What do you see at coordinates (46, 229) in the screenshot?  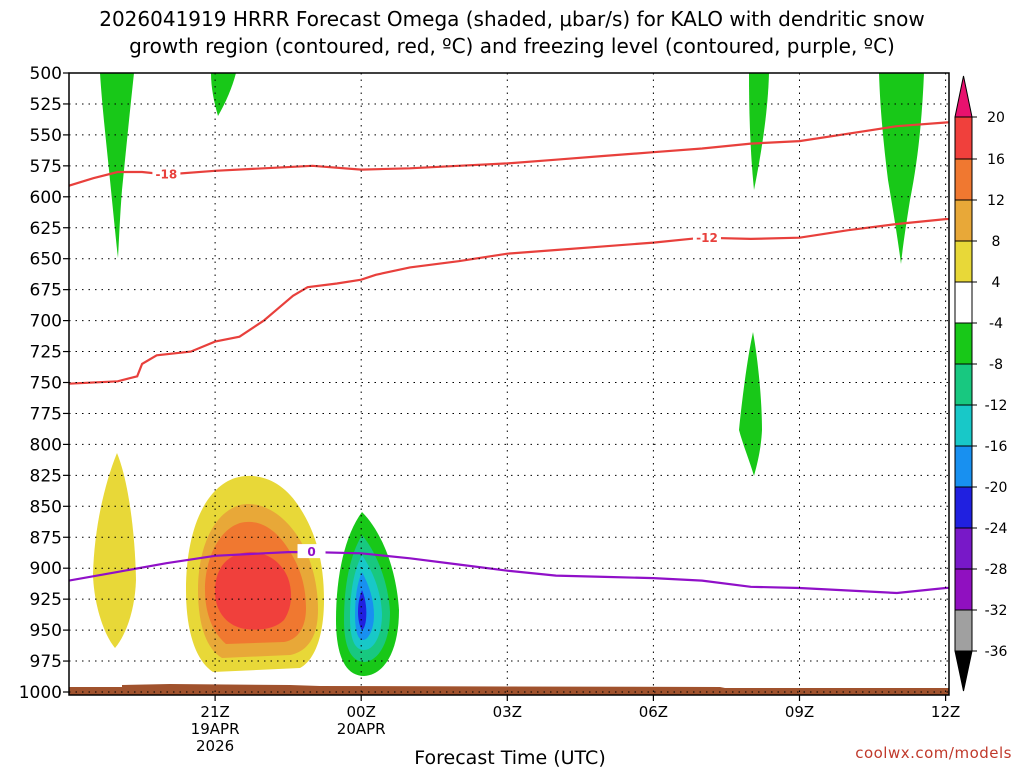 I see `y-tick-label: 625` at bounding box center [46, 229].